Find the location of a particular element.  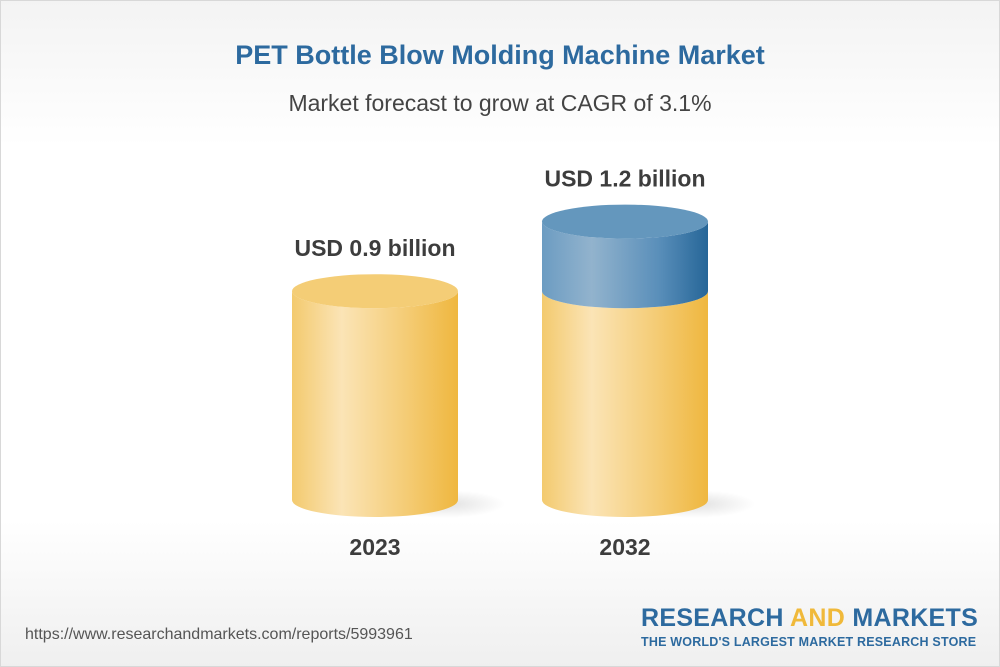

bar-2032 is located at coordinates (625, 404).